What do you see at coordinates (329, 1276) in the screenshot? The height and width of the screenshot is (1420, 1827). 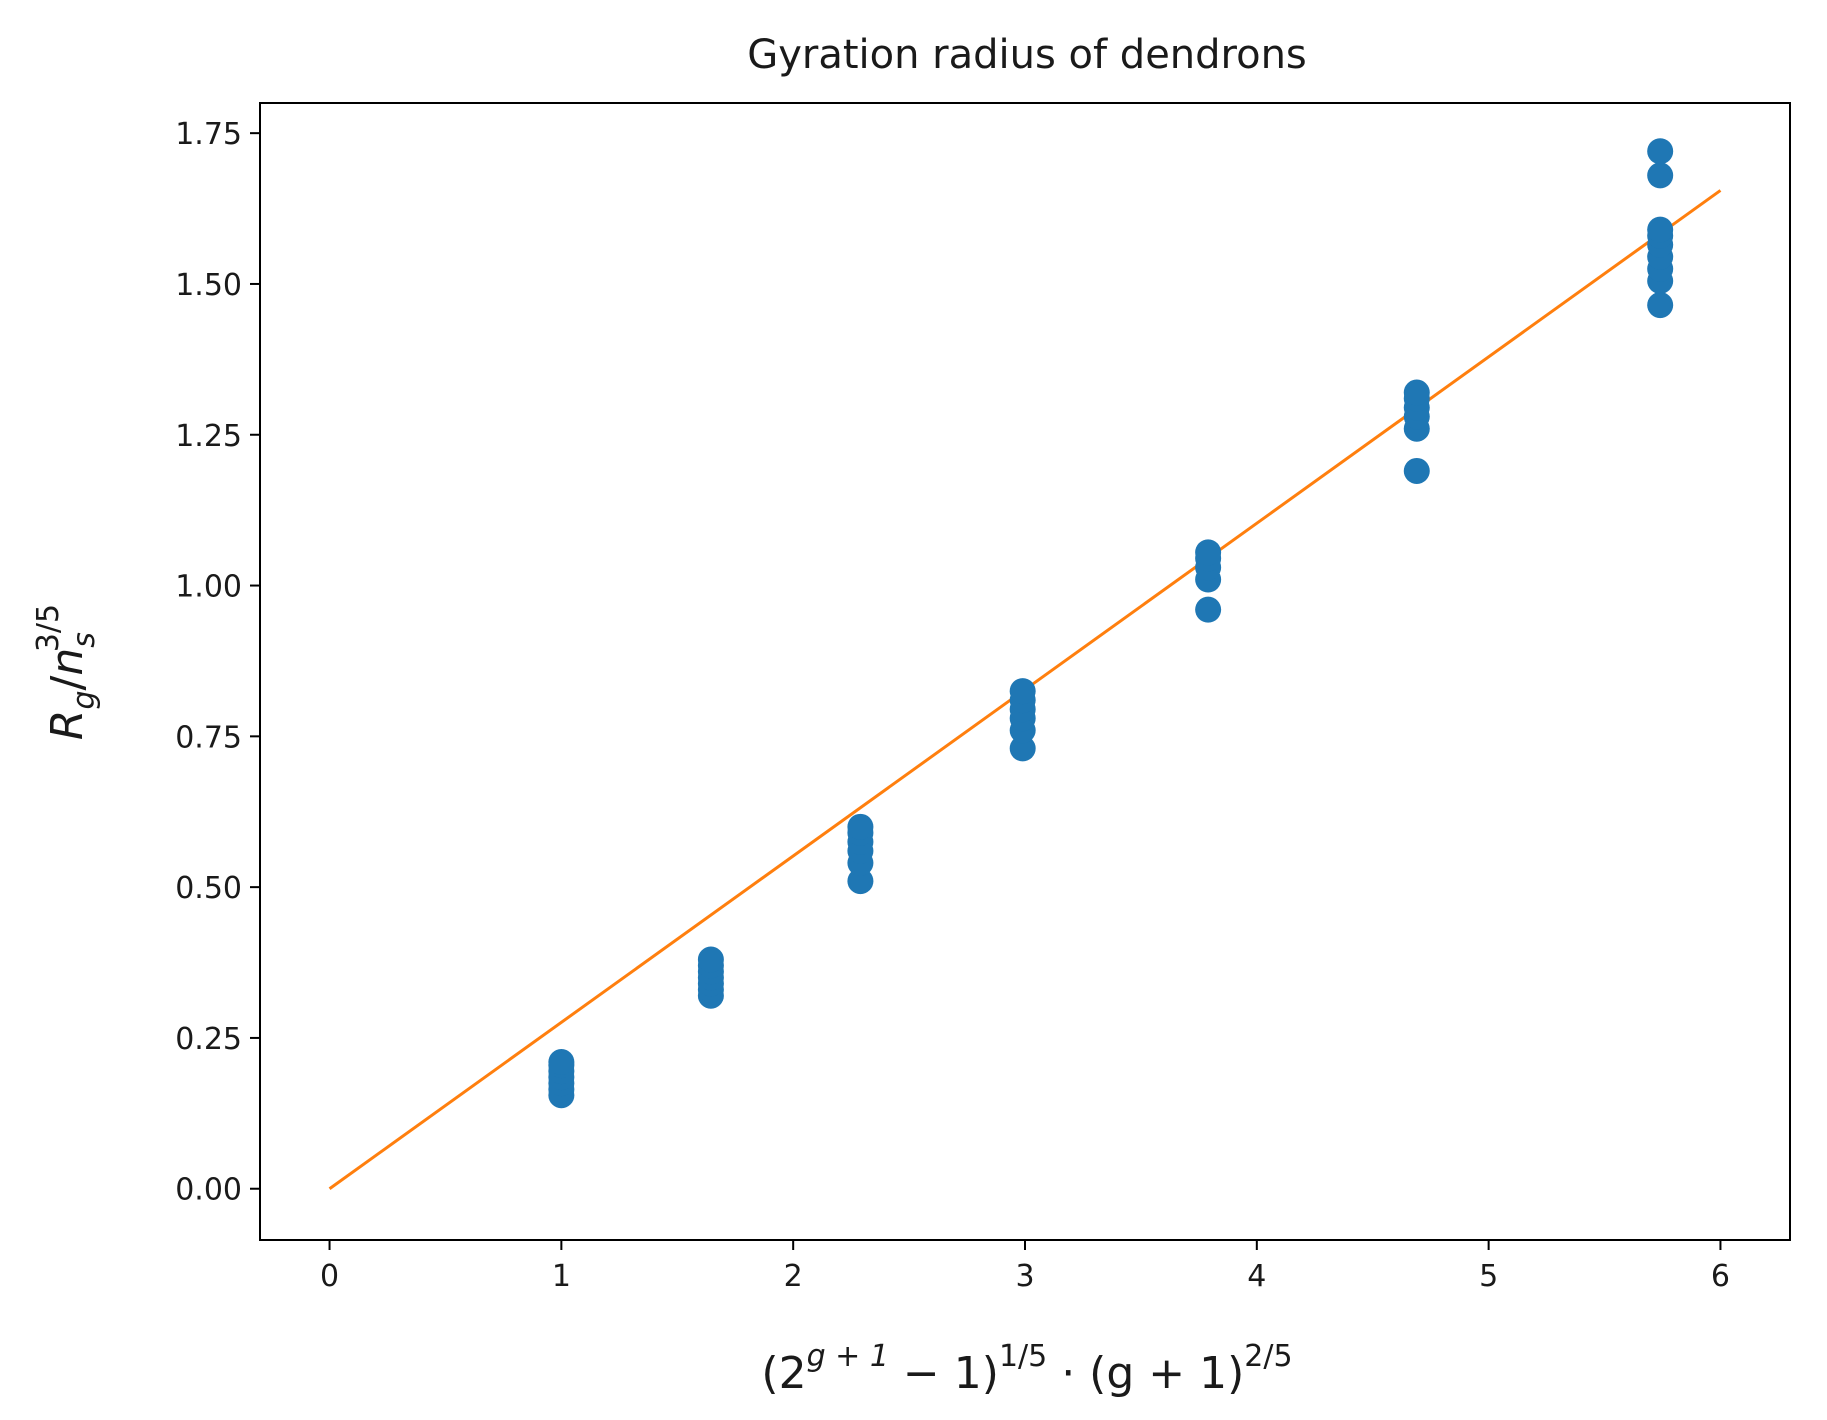 I see `x-tick-label: 0` at bounding box center [329, 1276].